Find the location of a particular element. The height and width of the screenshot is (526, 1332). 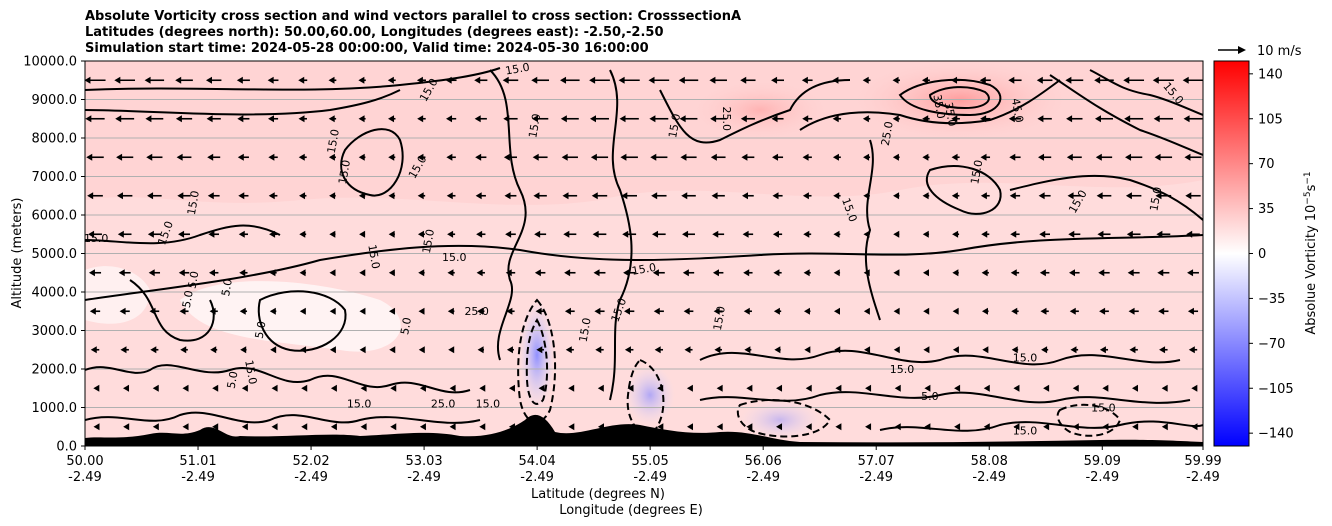

y-tick-label: 10000.0 is located at coordinates (50, 62).